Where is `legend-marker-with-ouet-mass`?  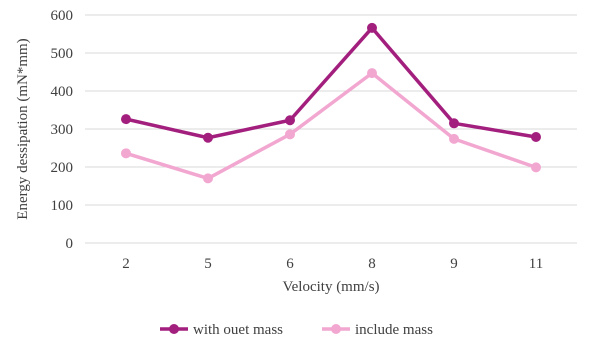
legend-marker-with-ouet-mass is located at coordinates (174, 329).